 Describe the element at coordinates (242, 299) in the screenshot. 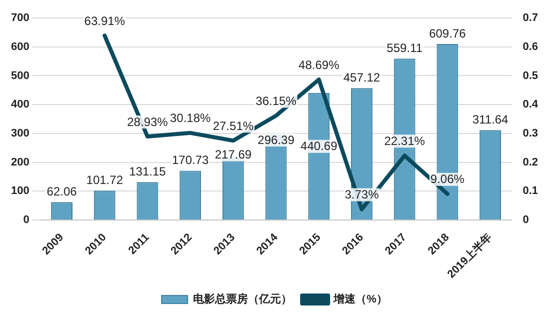

I see `legend-label: 电影总票房（亿元）` at that location.